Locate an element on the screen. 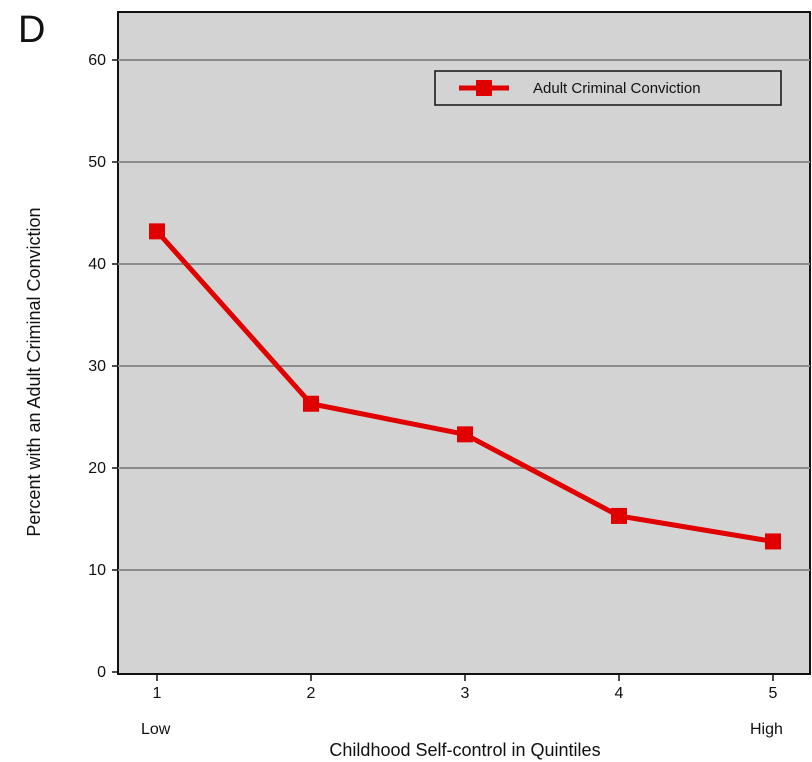 The image size is (812, 762). legend: Adult Criminal Conviction is located at coordinates (608, 88).